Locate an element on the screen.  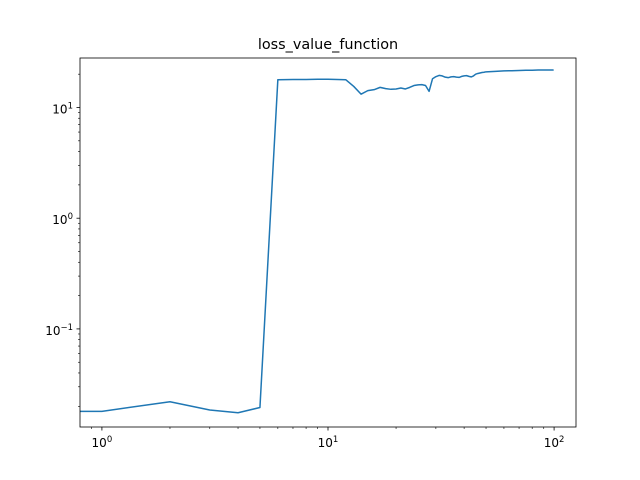
y-tick-label: 10⁰ is located at coordinates (62, 219).